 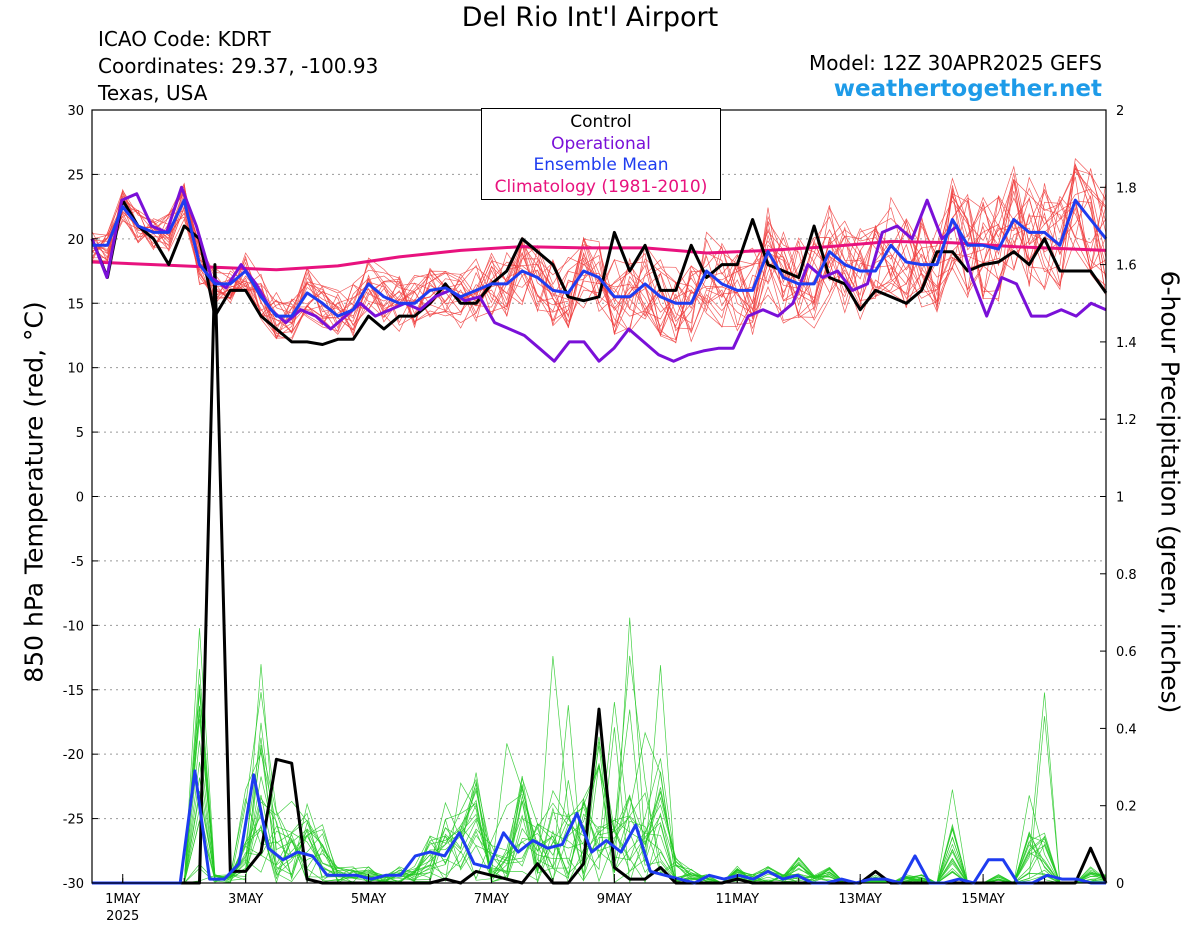 What do you see at coordinates (1120, 884) in the screenshot?
I see `y-tick-label-right: 0` at bounding box center [1120, 884].